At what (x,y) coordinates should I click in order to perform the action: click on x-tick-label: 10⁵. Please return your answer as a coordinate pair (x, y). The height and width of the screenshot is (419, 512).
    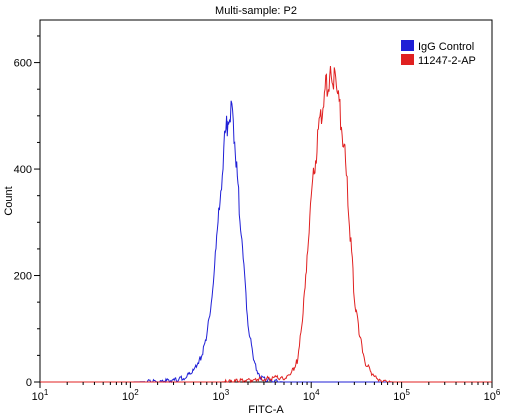
    Looking at the image, I should click on (401, 395).